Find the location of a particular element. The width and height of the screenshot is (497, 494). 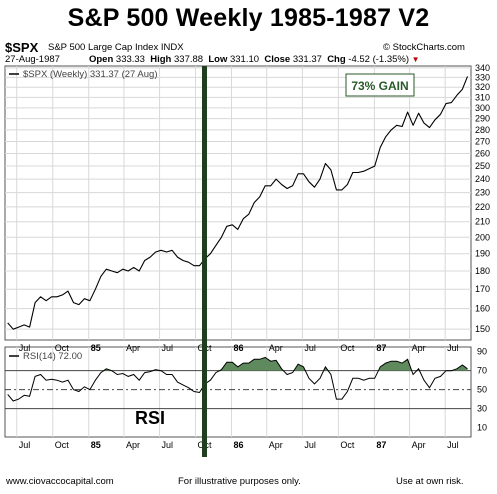

ticker-symbol: $SPX is located at coordinates (22, 47).